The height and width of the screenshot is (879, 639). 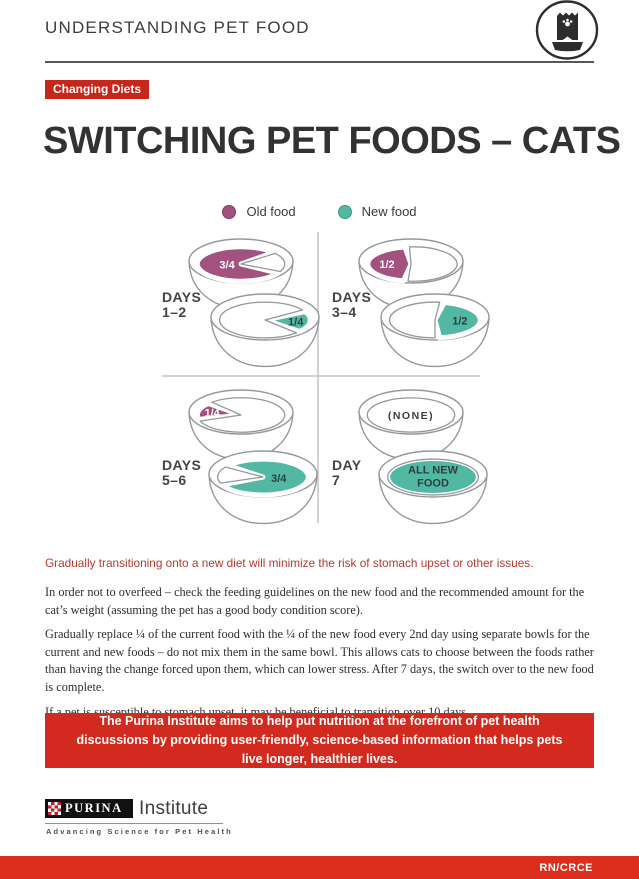 What do you see at coordinates (271, 211) in the screenshot?
I see `legend-label-old: Old food` at bounding box center [271, 211].